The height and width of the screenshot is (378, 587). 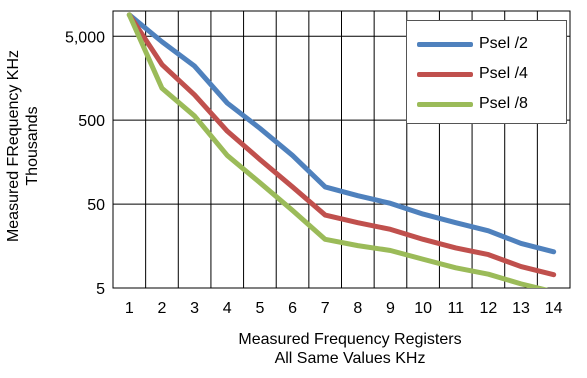 What do you see at coordinates (23, 146) in the screenshot?
I see `y-axis-title: Measured FRequency KHz Thousands` at bounding box center [23, 146].